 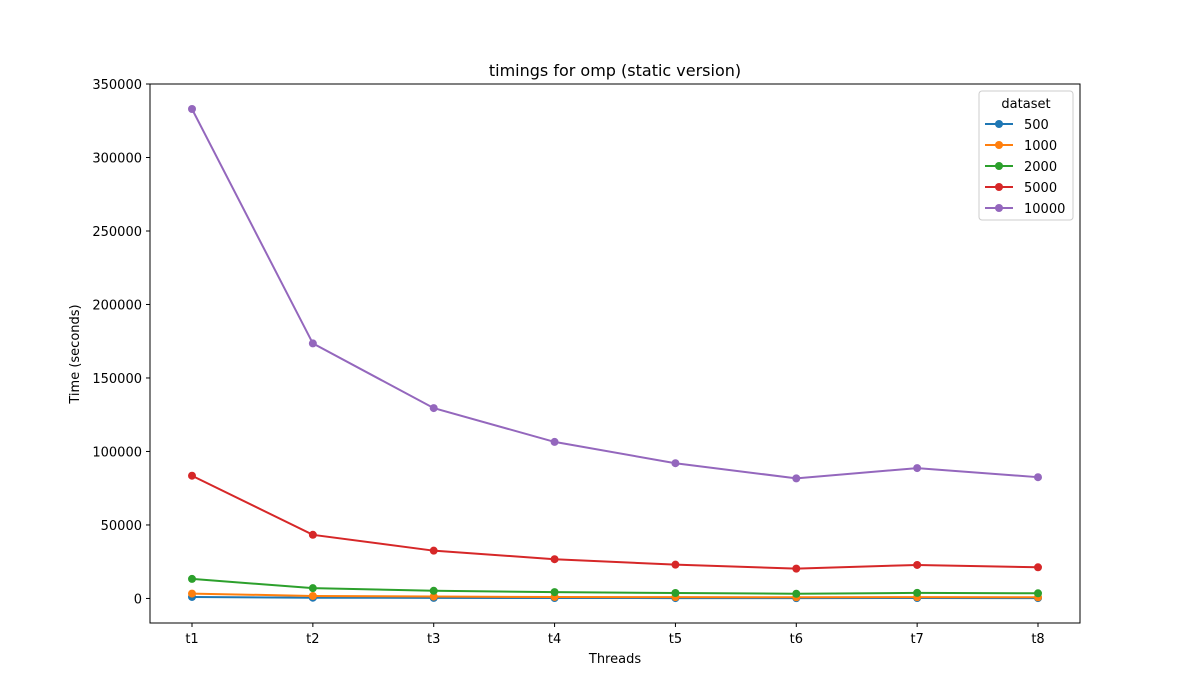 I want to click on y-axis-title: Time (seconds), so click(x=75, y=354).